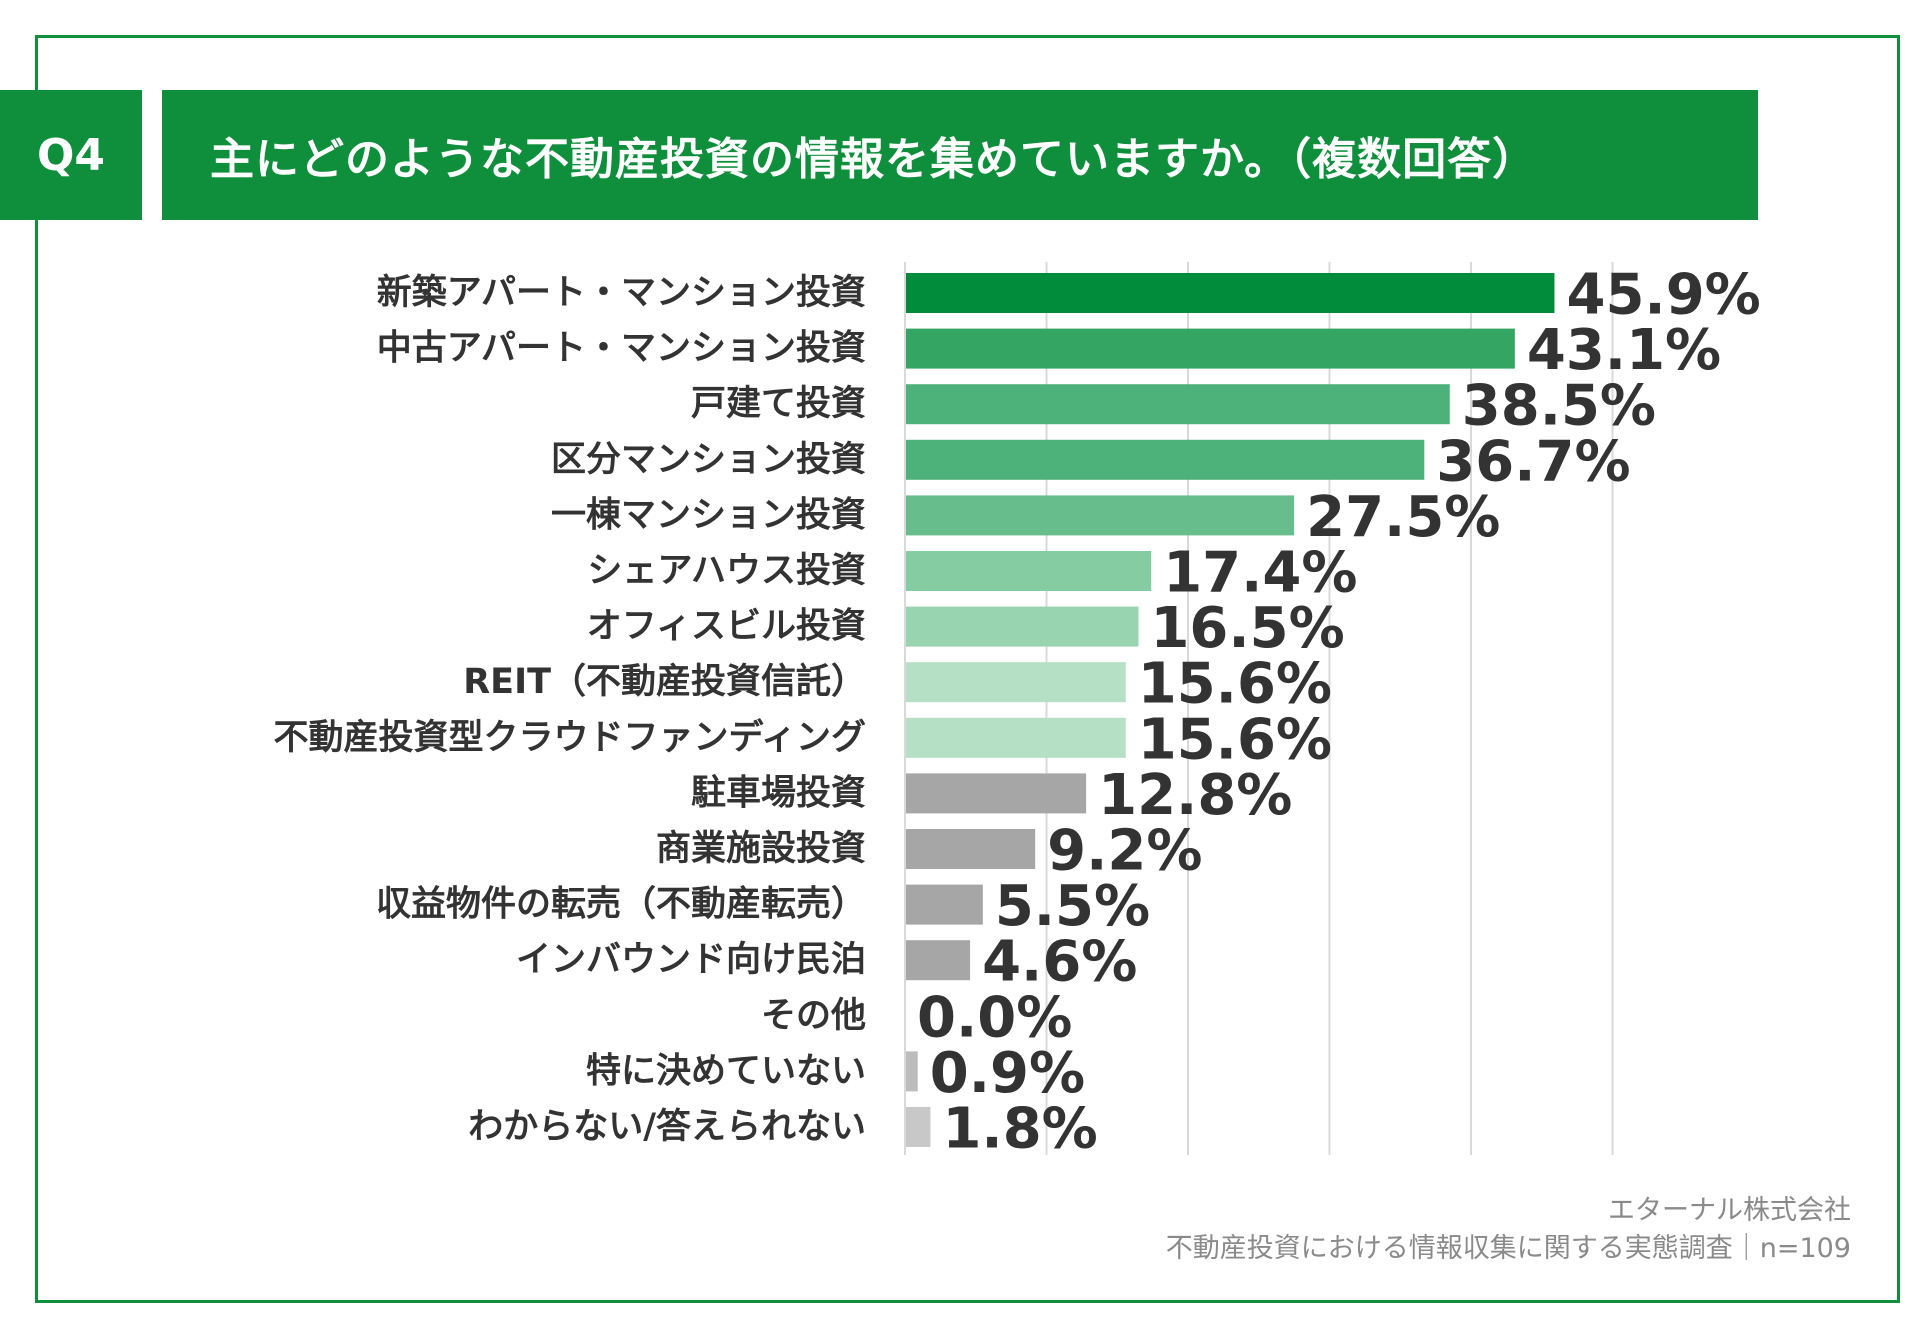 The image size is (1920, 1329). I want to click on data-label: 43.1%, so click(1624, 350).